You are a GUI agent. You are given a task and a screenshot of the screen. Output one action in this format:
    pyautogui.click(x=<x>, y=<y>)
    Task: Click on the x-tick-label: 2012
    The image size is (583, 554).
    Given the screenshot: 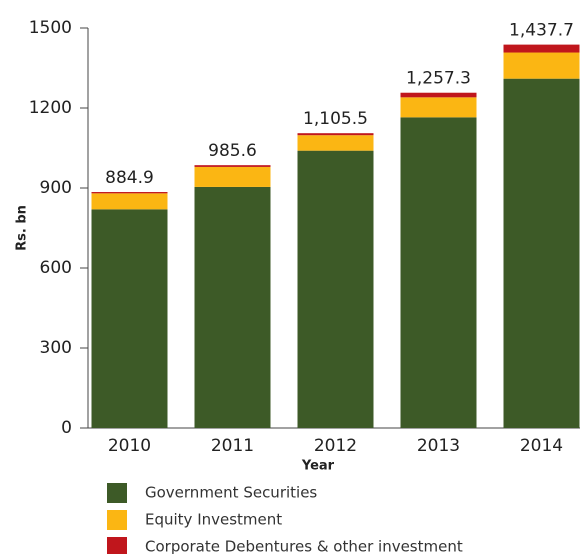 What is the action you would take?
    pyautogui.click(x=335, y=446)
    